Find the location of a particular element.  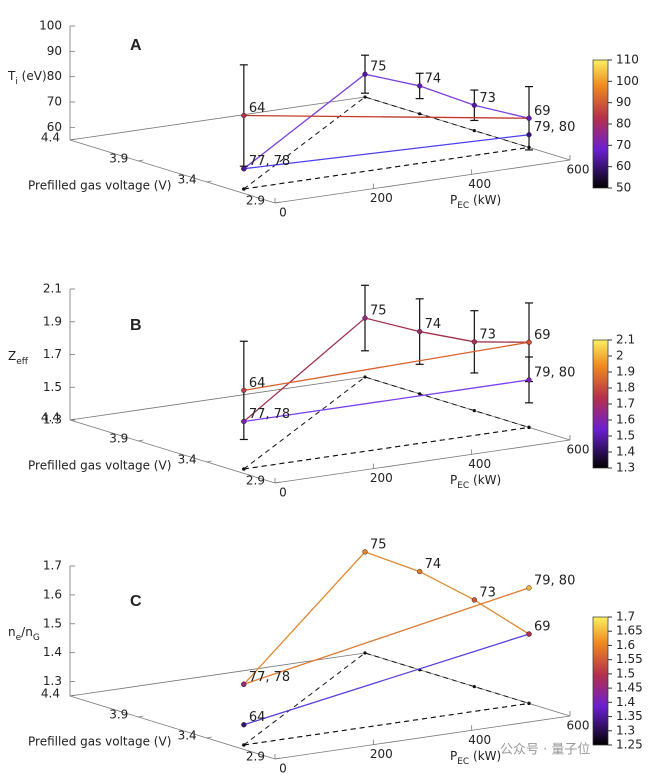

colorbar-tick-label: 1.65 is located at coordinates (629, 631).